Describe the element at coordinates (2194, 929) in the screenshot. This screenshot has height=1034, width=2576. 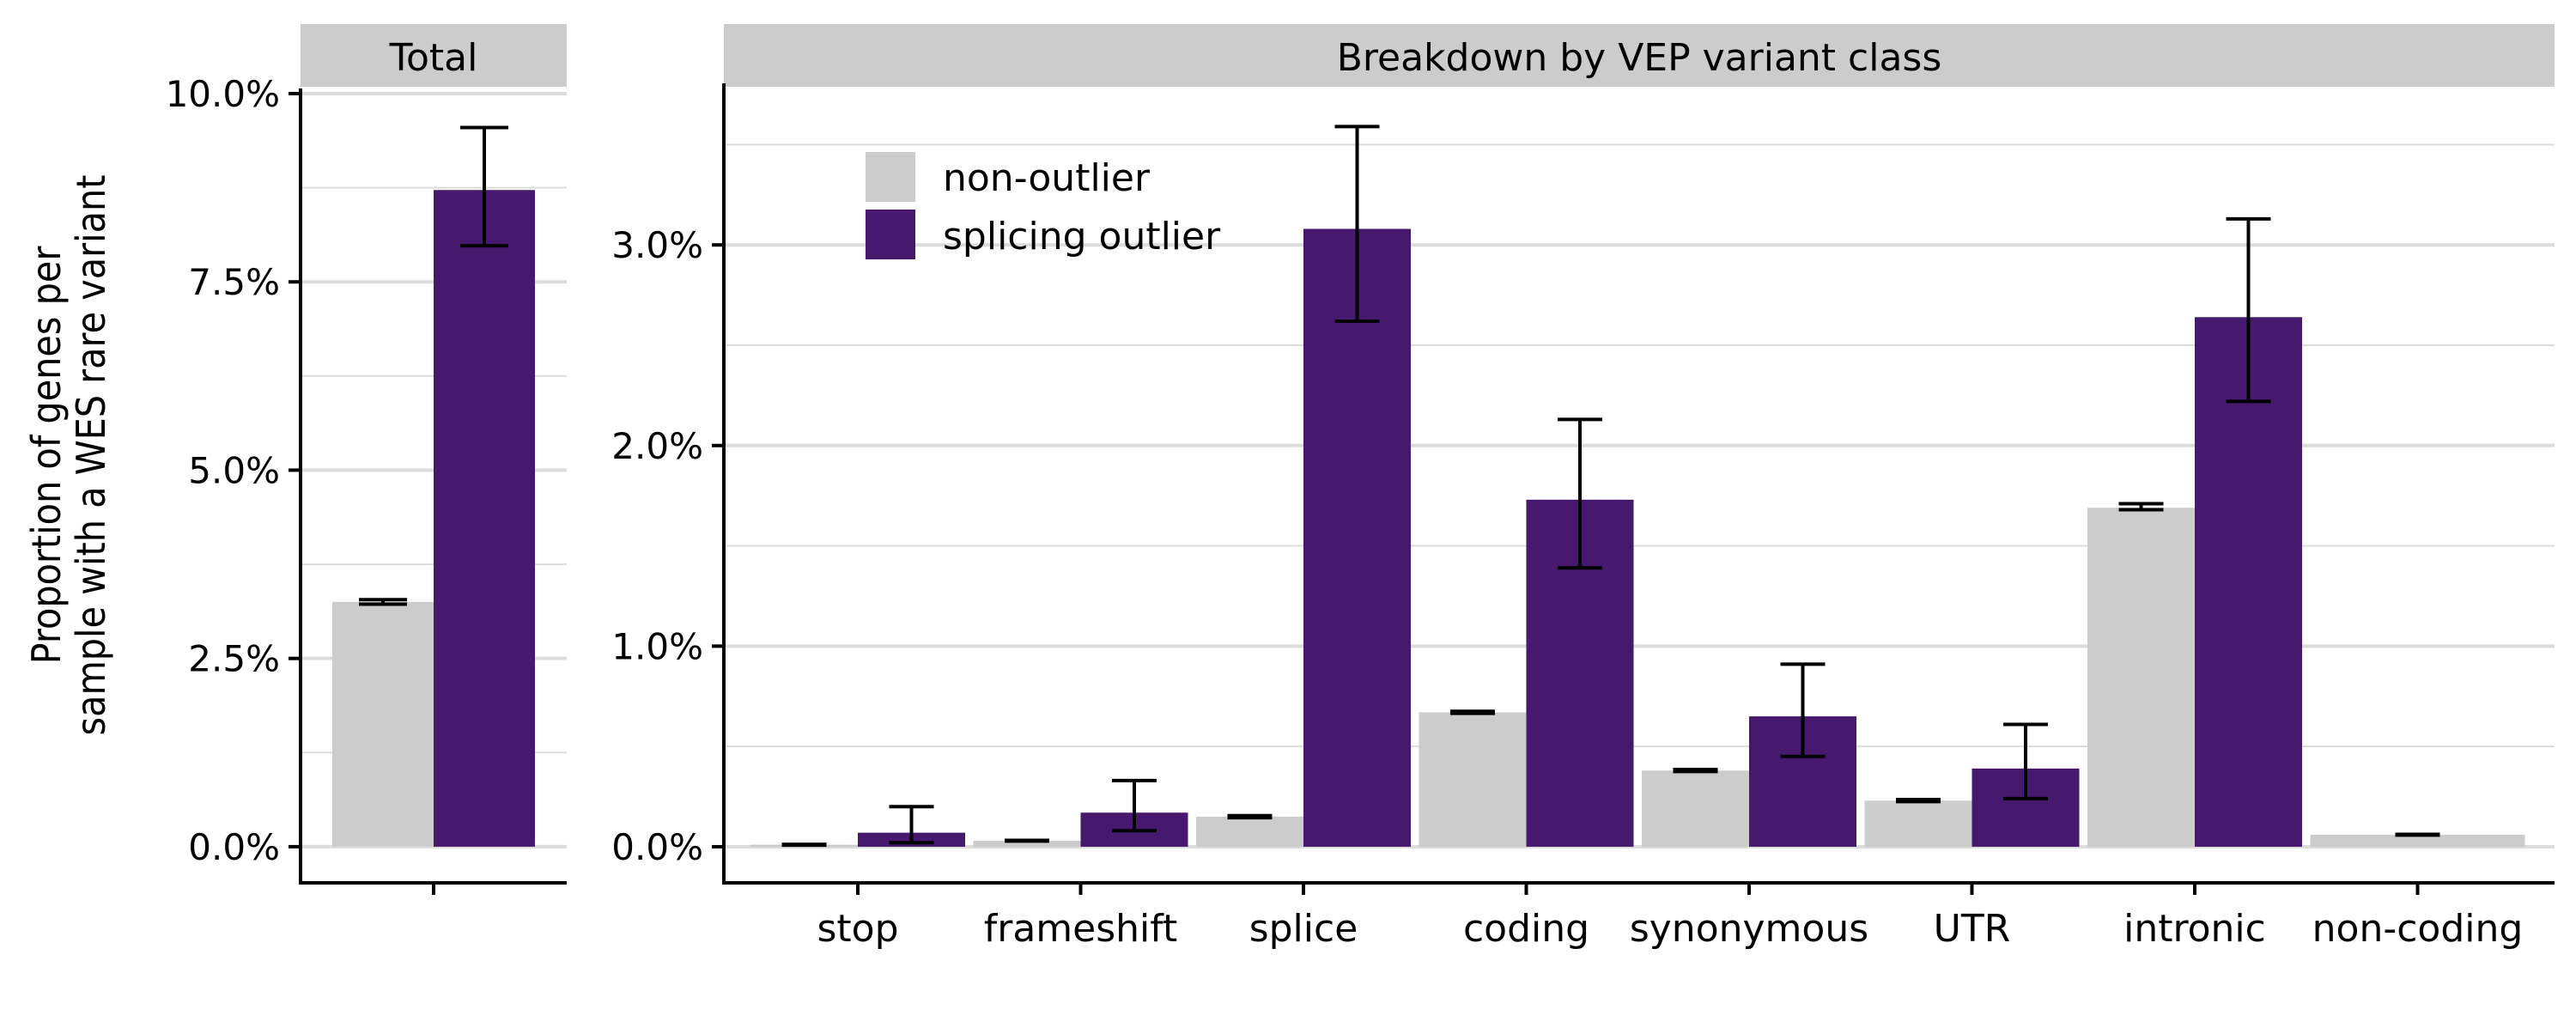
I see `x-tick-label: intronic` at that location.